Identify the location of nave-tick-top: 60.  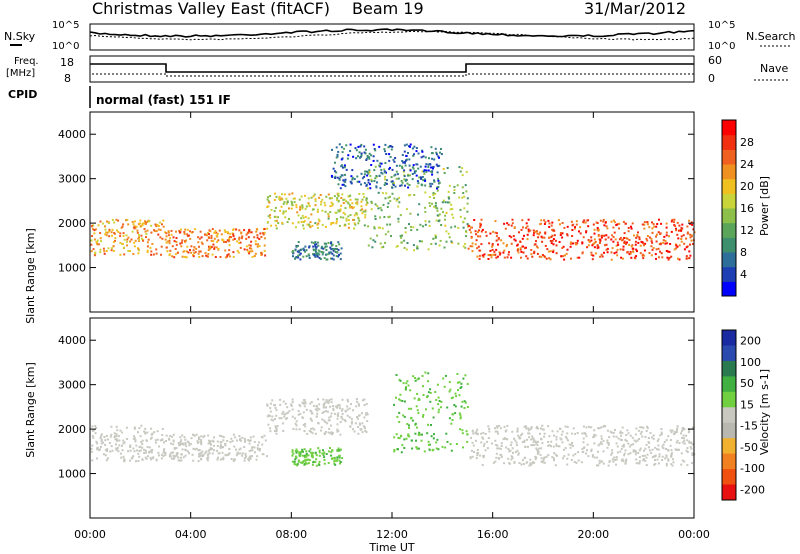
(715, 60).